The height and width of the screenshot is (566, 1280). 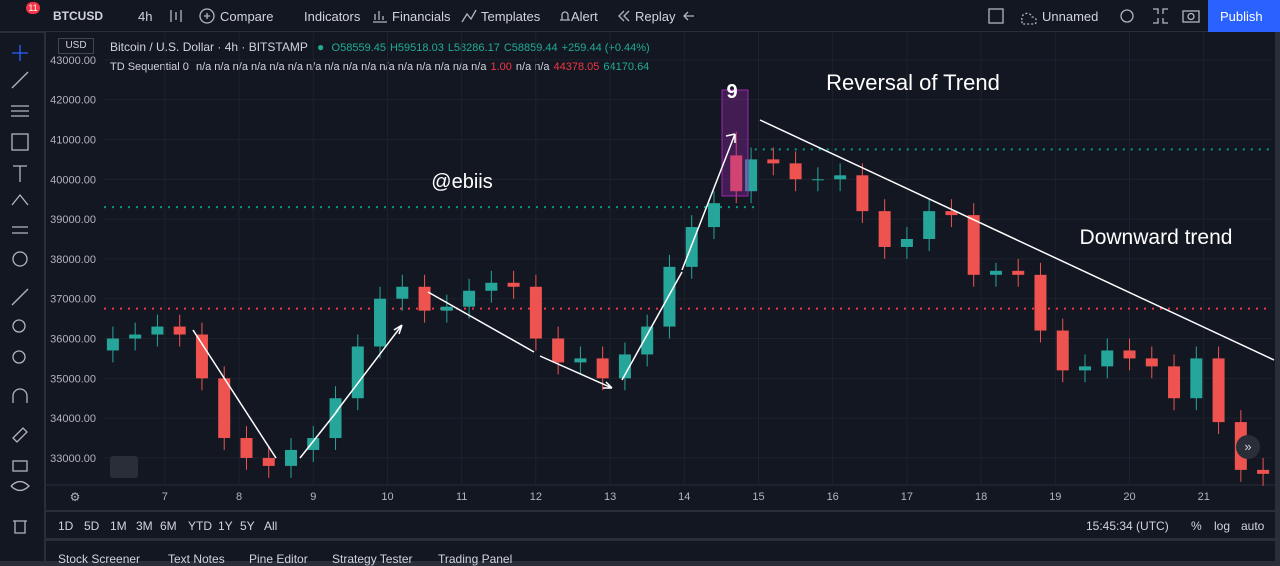 What do you see at coordinates (530, 48) in the screenshot?
I see `ohlc-value: C58859.44` at bounding box center [530, 48].